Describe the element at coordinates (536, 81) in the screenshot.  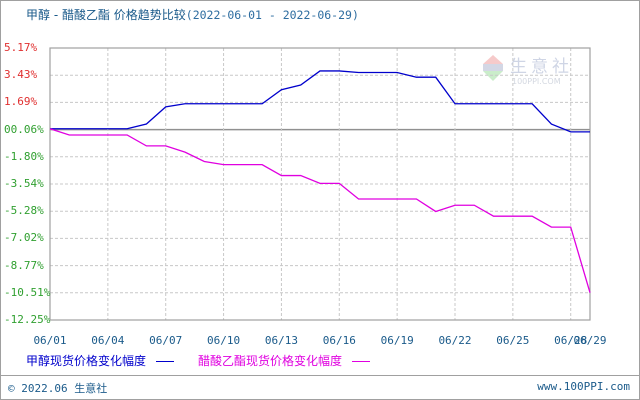
I see `svg-text: 100PPI.COM` at that location.